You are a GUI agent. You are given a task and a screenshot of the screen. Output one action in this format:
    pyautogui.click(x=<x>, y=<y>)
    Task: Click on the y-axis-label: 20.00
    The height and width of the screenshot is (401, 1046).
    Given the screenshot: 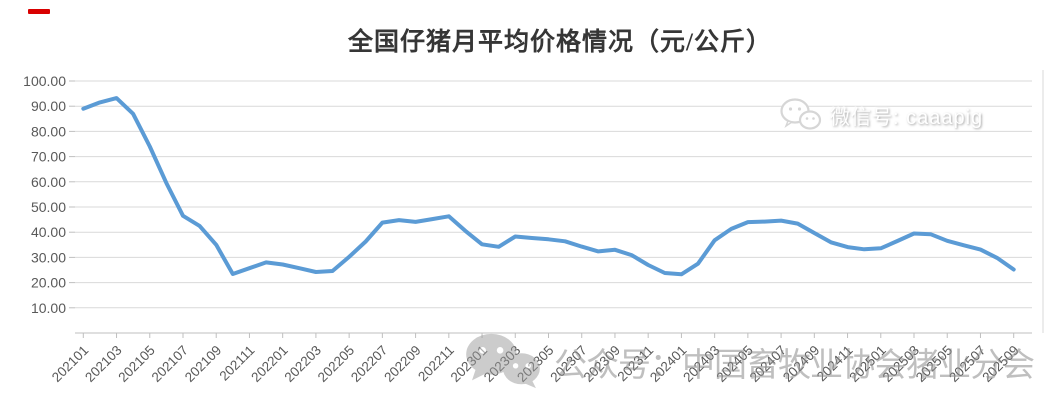 What is the action you would take?
    pyautogui.click(x=48, y=283)
    